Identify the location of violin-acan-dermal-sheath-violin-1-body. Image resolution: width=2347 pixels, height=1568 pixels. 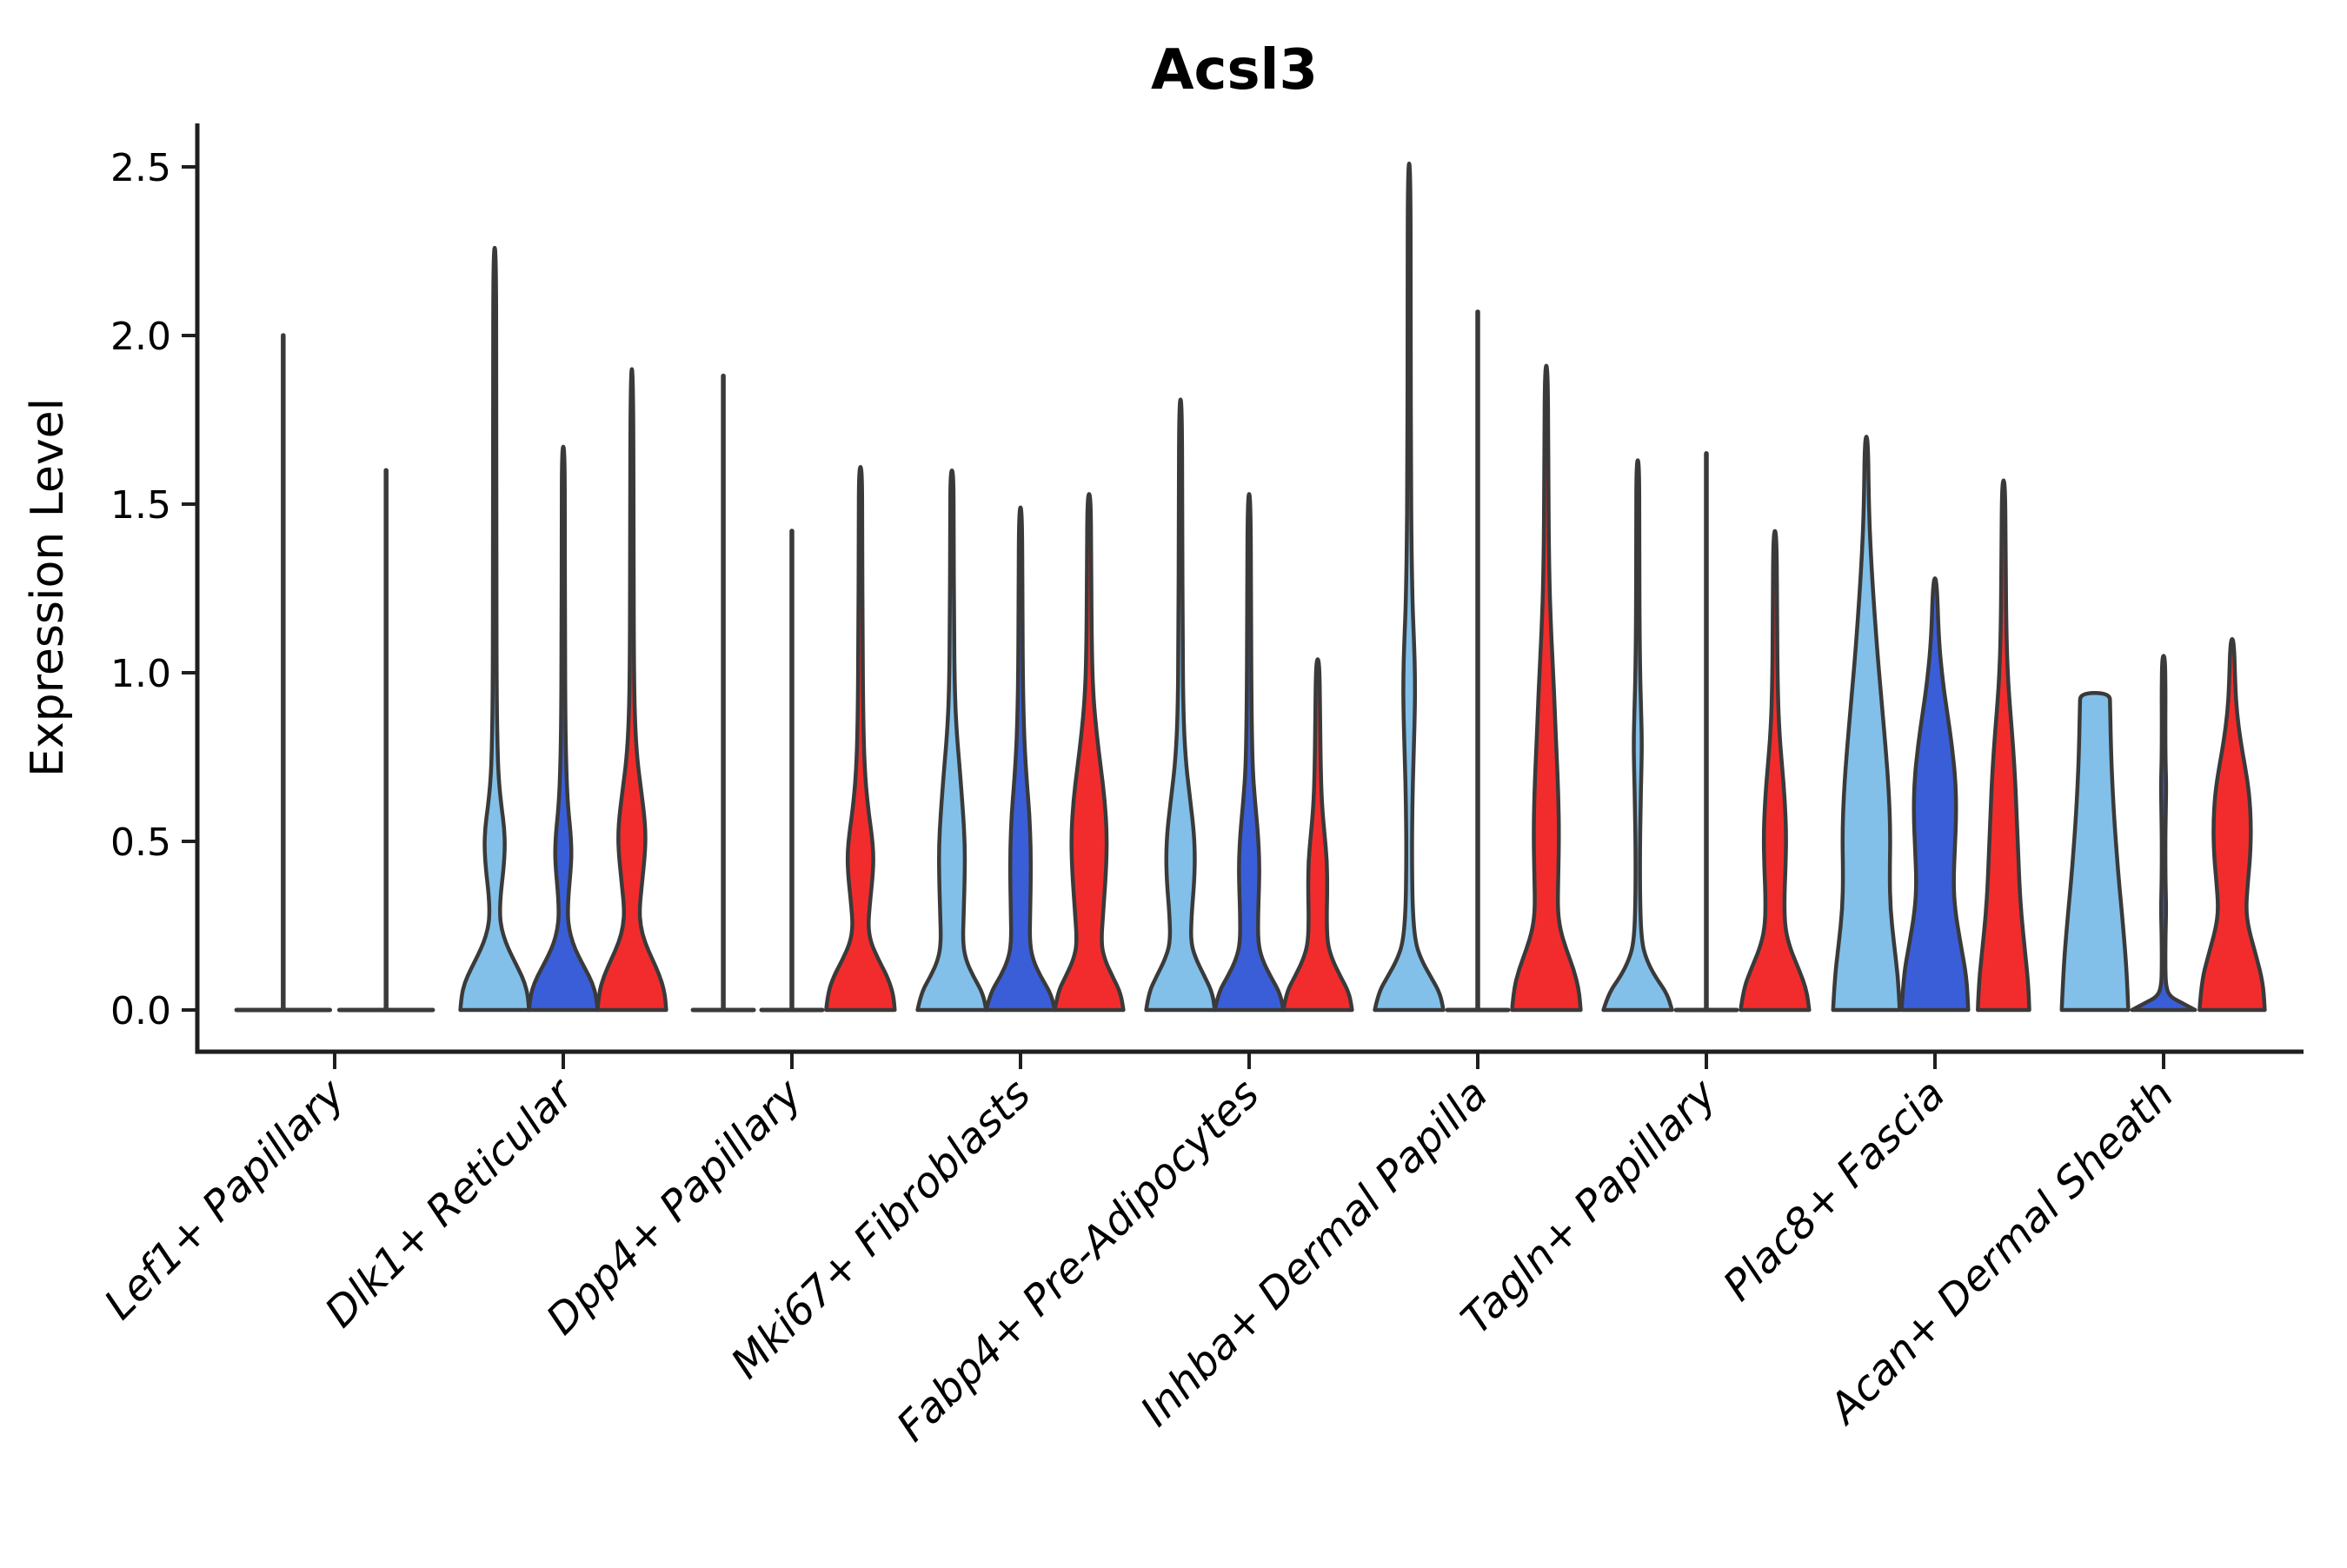
(2095, 852).